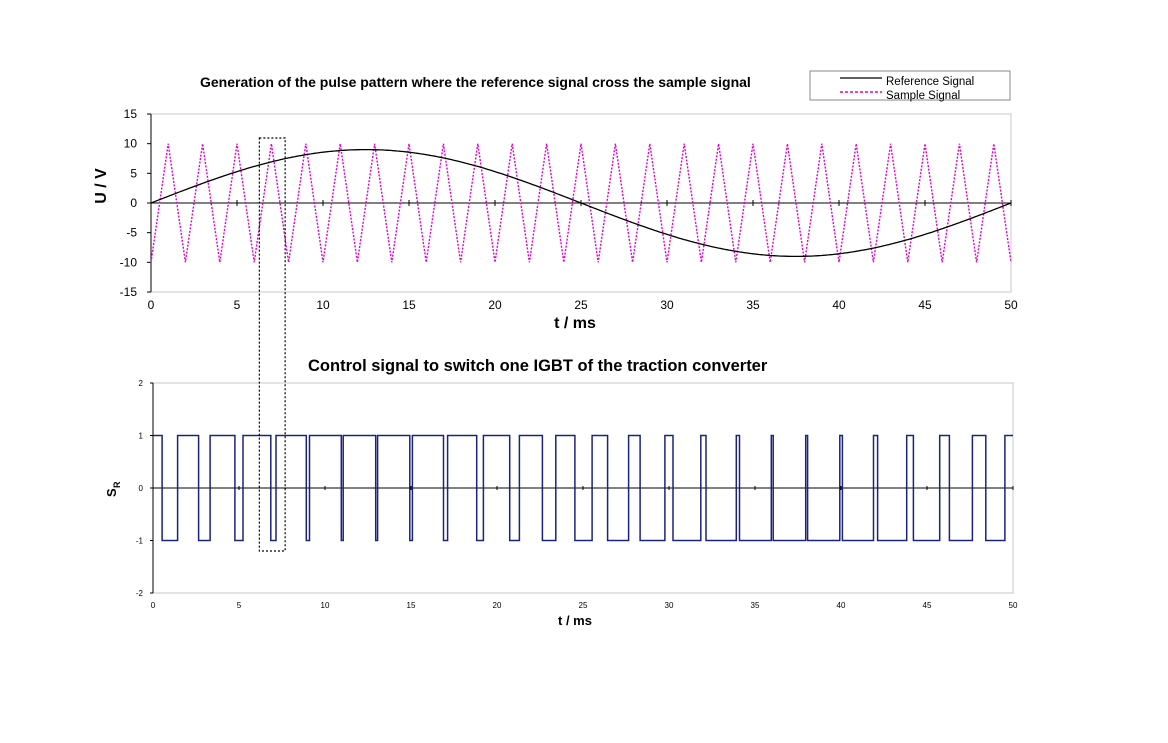 The height and width of the screenshot is (743, 1168). I want to click on top-y-tick-label: -5, so click(131, 233).